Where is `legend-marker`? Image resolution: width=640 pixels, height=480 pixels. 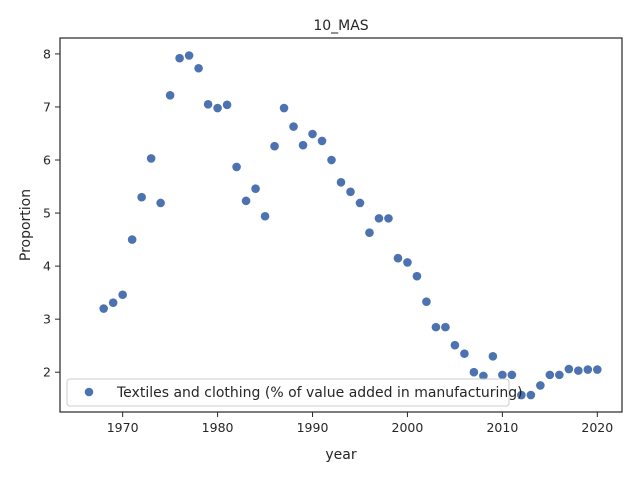
legend-marker is located at coordinates (89, 392).